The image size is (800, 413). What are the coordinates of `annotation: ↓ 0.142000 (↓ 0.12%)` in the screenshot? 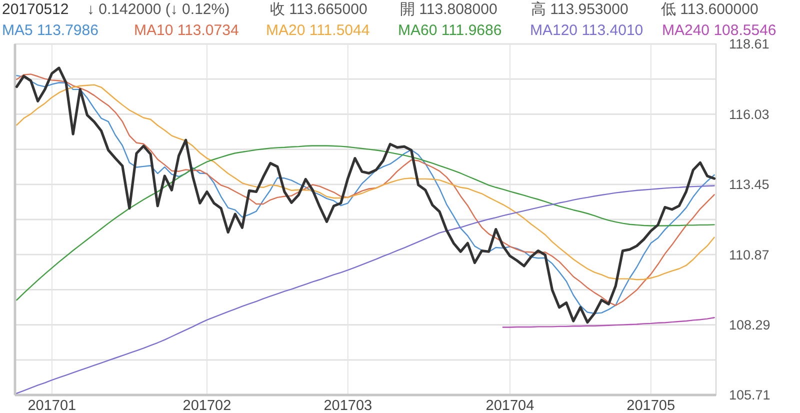 It's located at (158, 9).